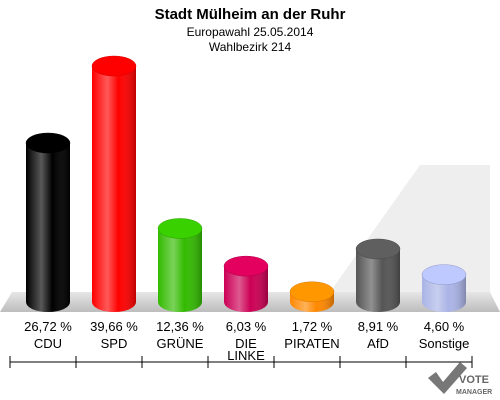  I want to click on bar-sonstige, so click(444, 288).